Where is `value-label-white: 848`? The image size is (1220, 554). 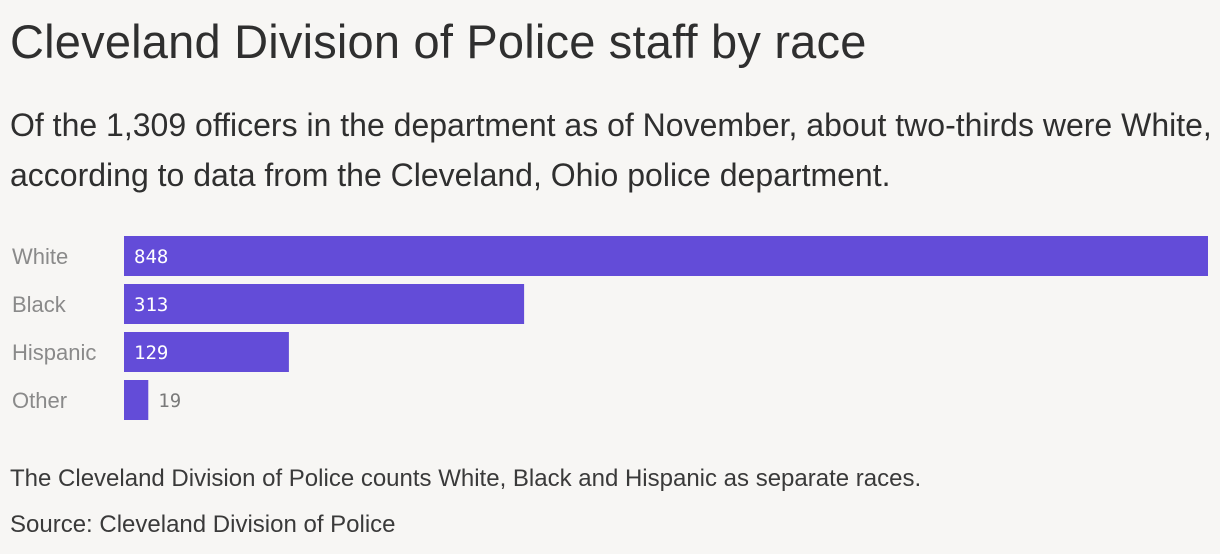 value-label-white: 848 is located at coordinates (151, 257).